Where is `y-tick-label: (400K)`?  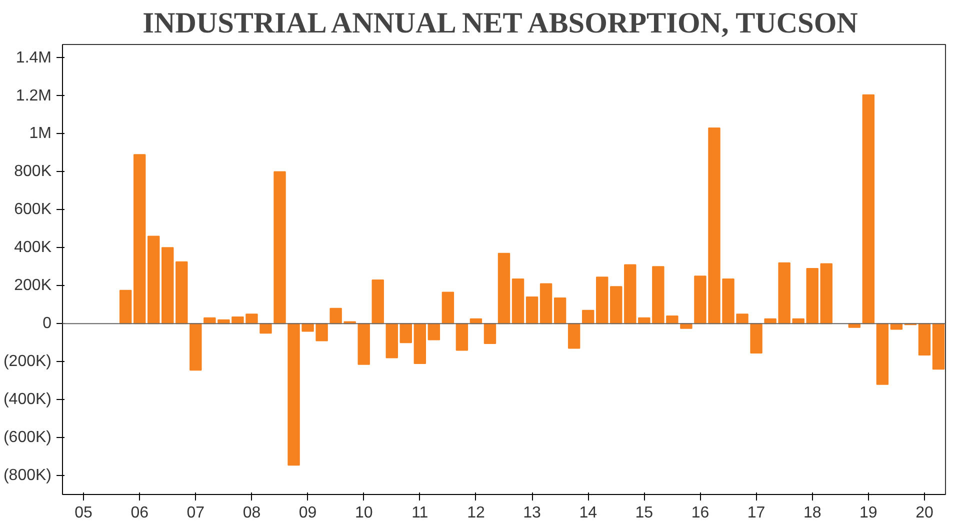 y-tick-label: (400K) is located at coordinates (27, 399).